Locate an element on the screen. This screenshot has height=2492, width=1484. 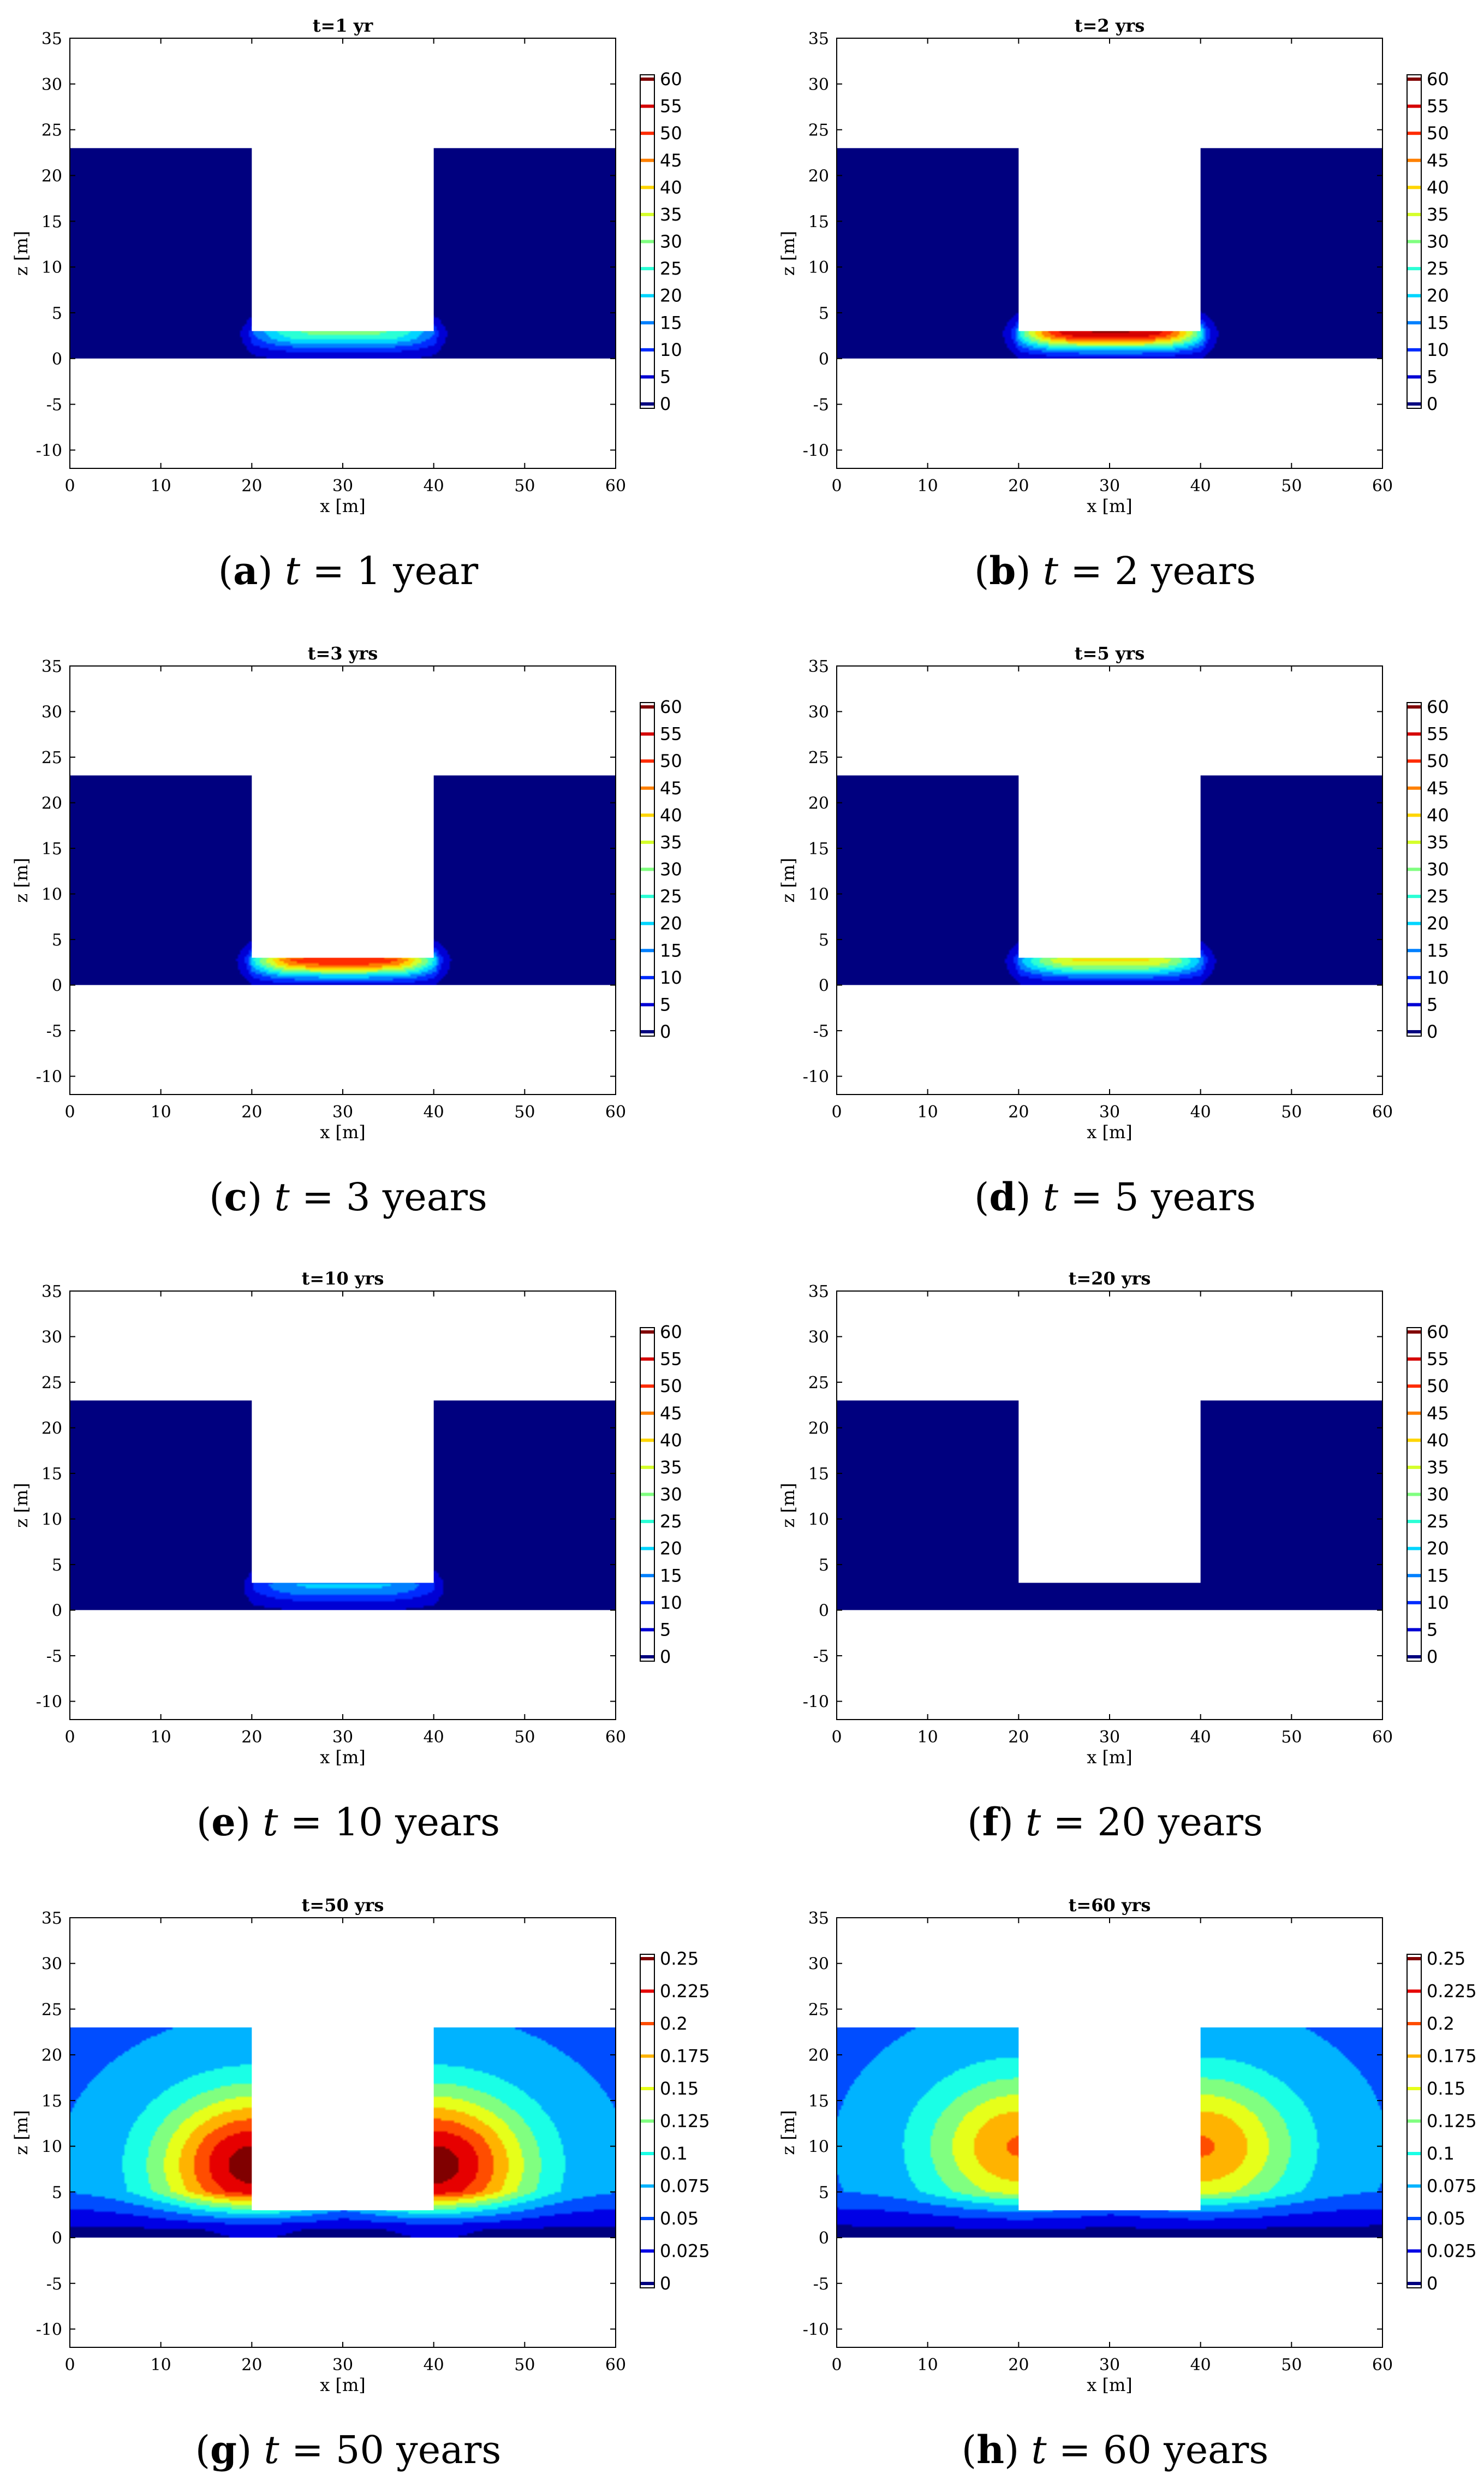
panel-title: t=1 yr is located at coordinates (343, 25).